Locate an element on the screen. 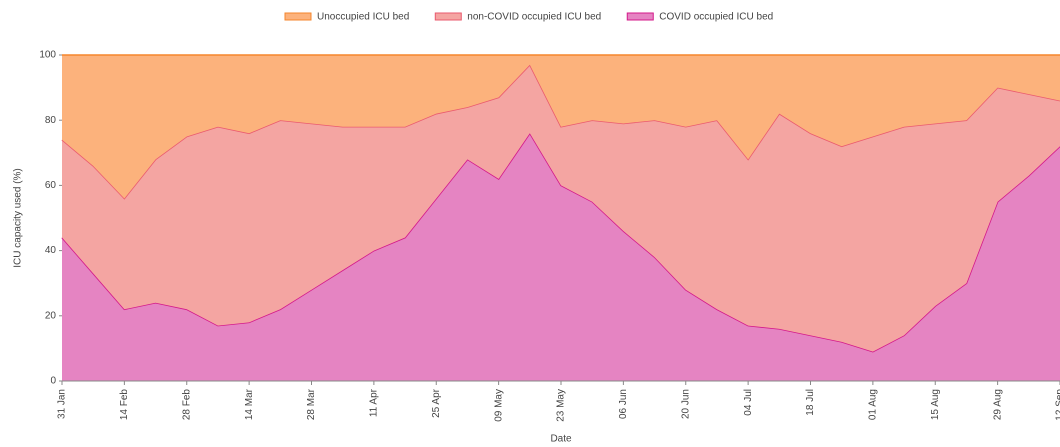 The image size is (1060, 447). y-tick-label: 80 is located at coordinates (51, 120).